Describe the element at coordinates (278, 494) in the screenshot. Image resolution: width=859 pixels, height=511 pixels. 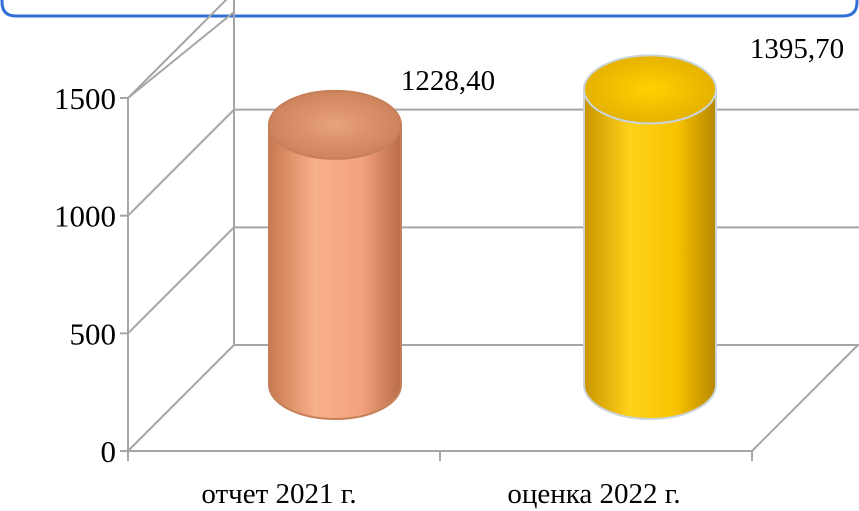
I see `x-category-label: отчет 2021 г.` at that location.